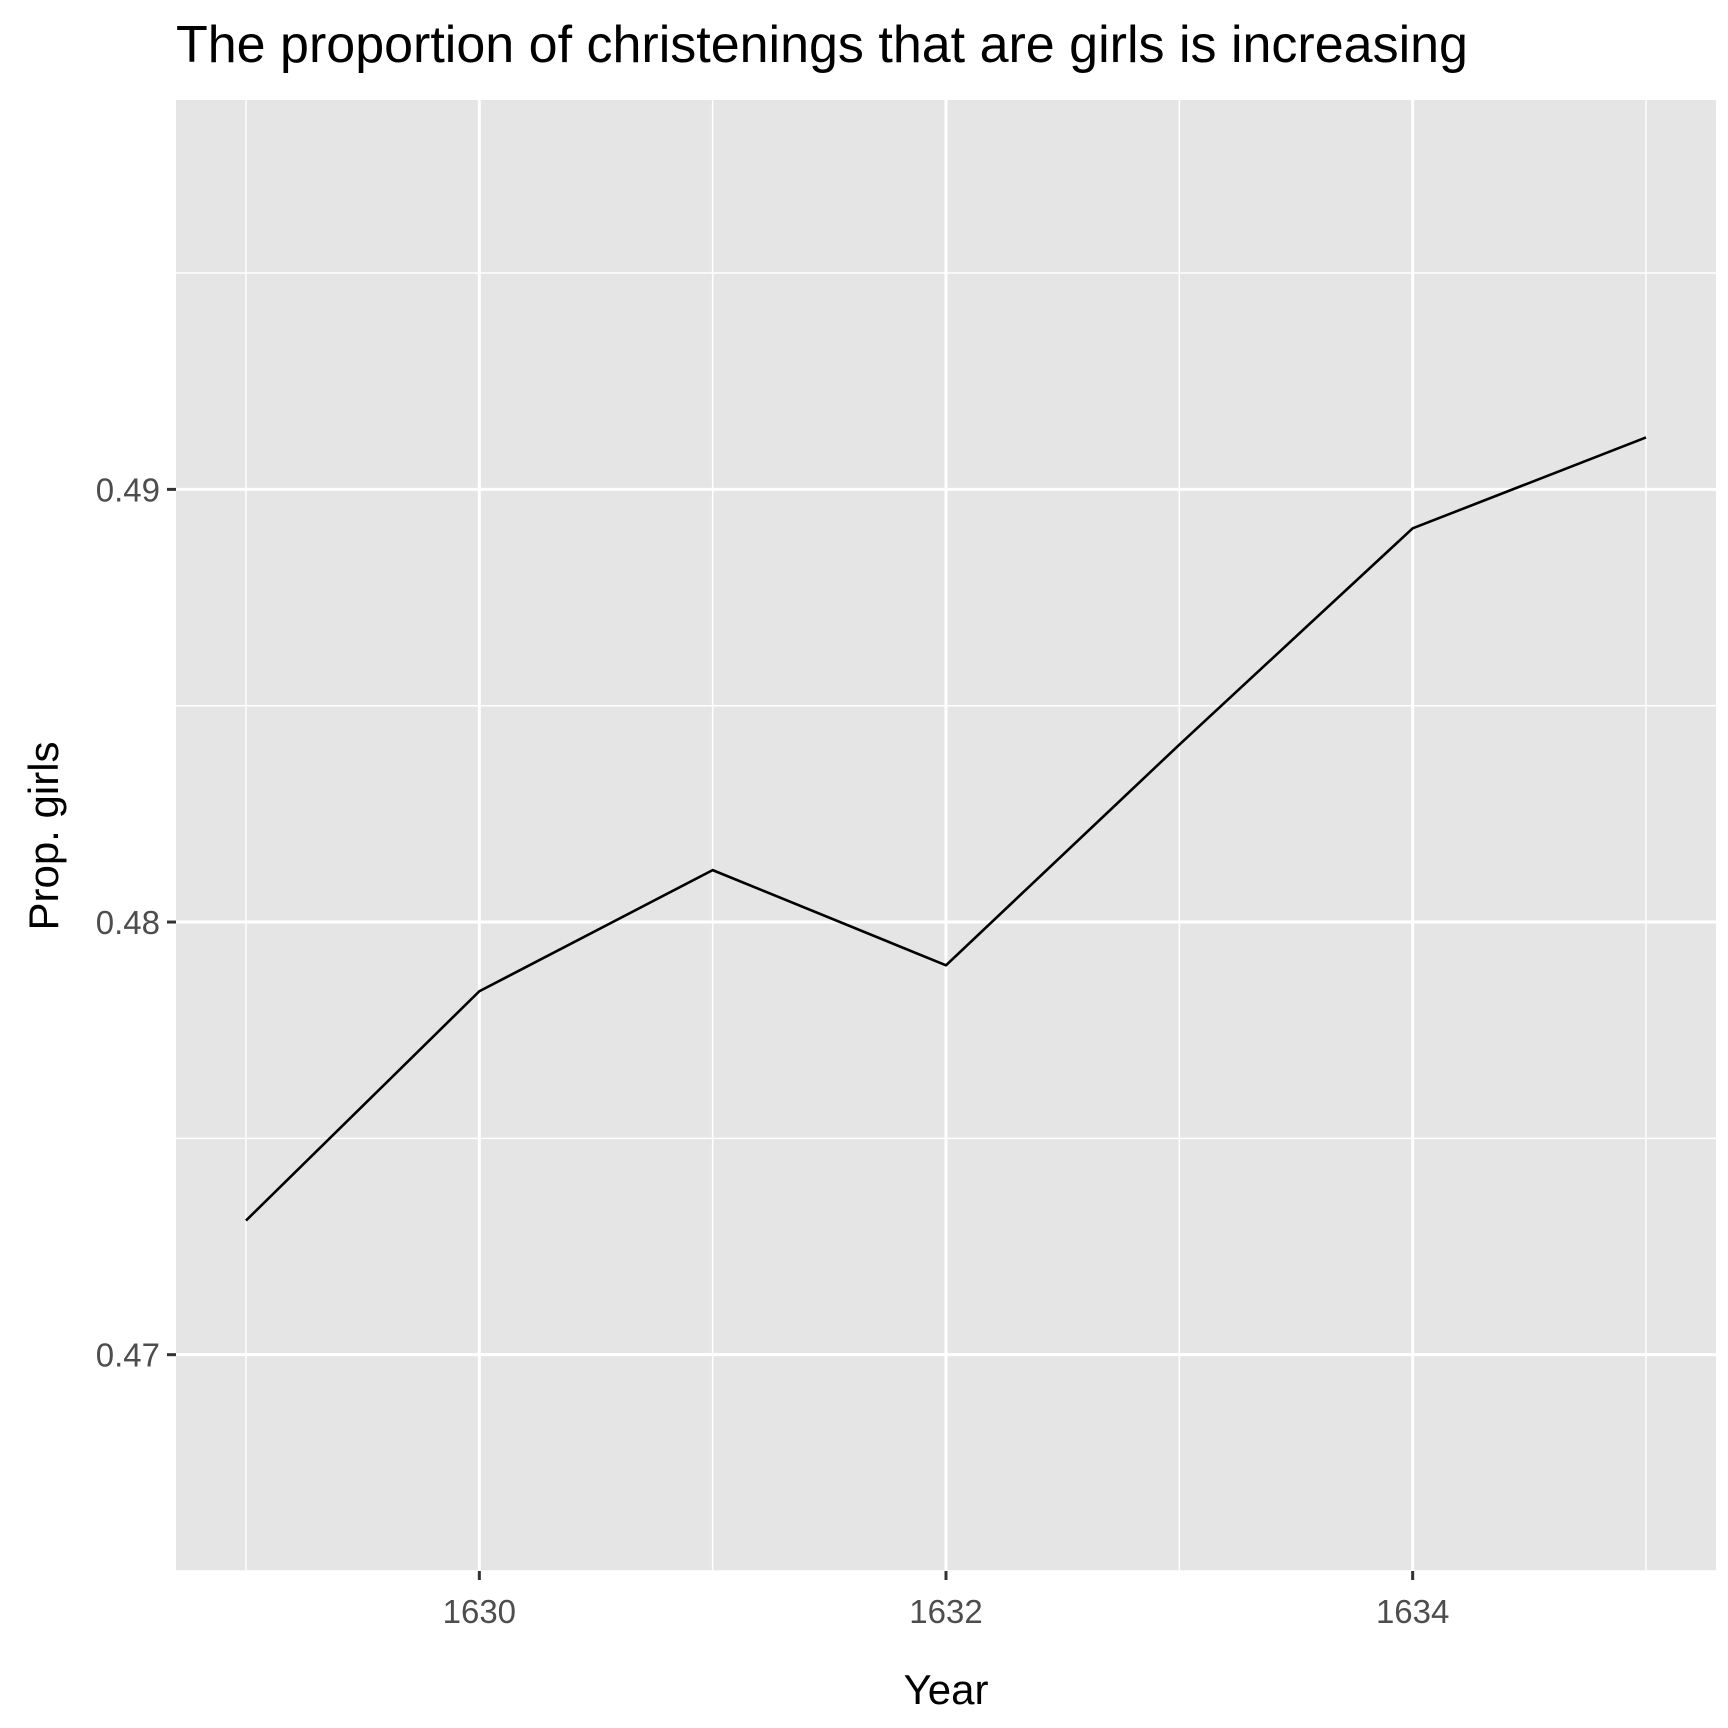 The width and height of the screenshot is (1728, 1728). I want to click on x-axis: 1630 1632 1634, so click(946, 1600).